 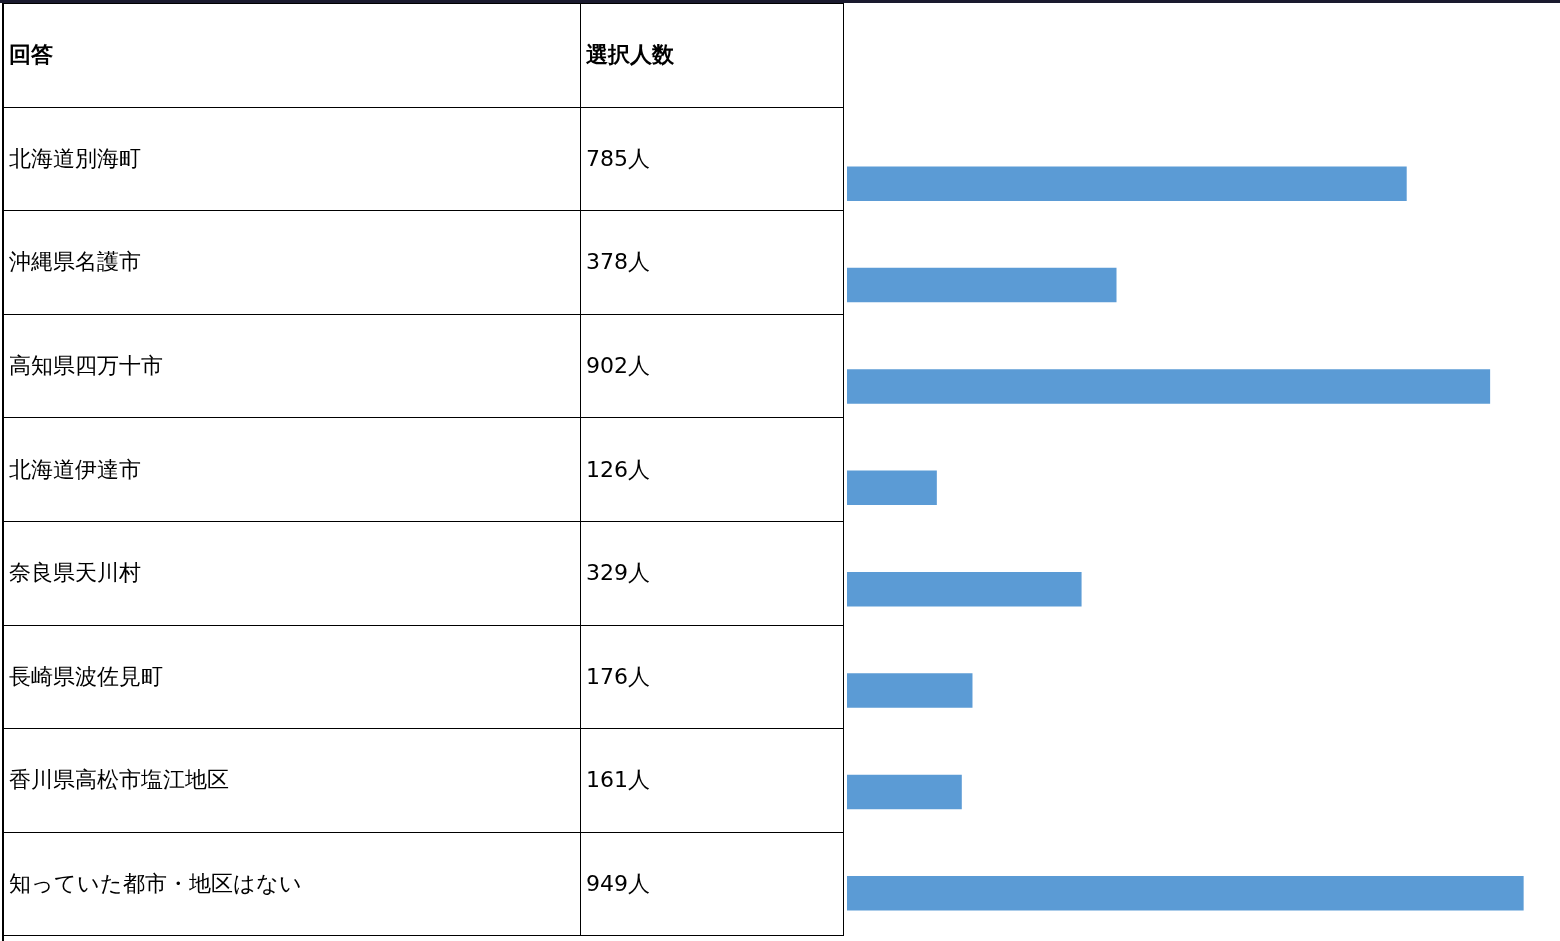 What do you see at coordinates (712, 55) in the screenshot?
I see `x-axis-title: 選択人数` at bounding box center [712, 55].